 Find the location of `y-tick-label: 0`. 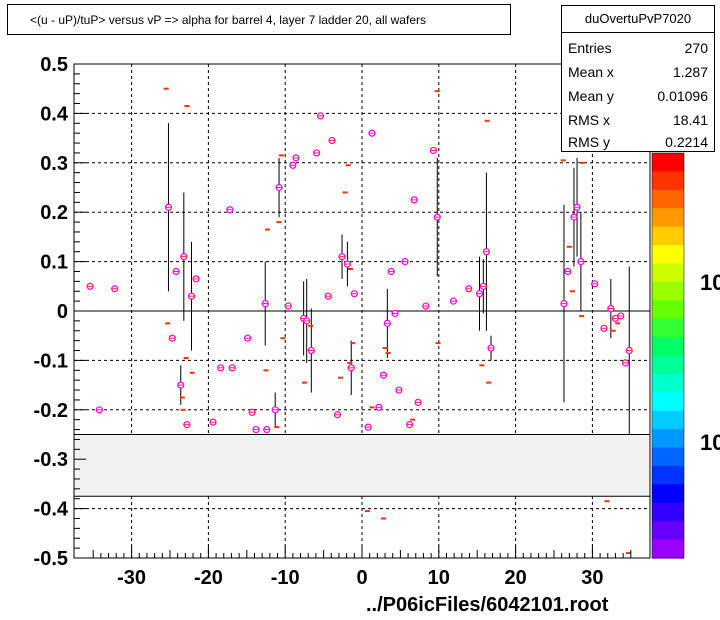

y-tick-label: 0 is located at coordinates (62, 312).